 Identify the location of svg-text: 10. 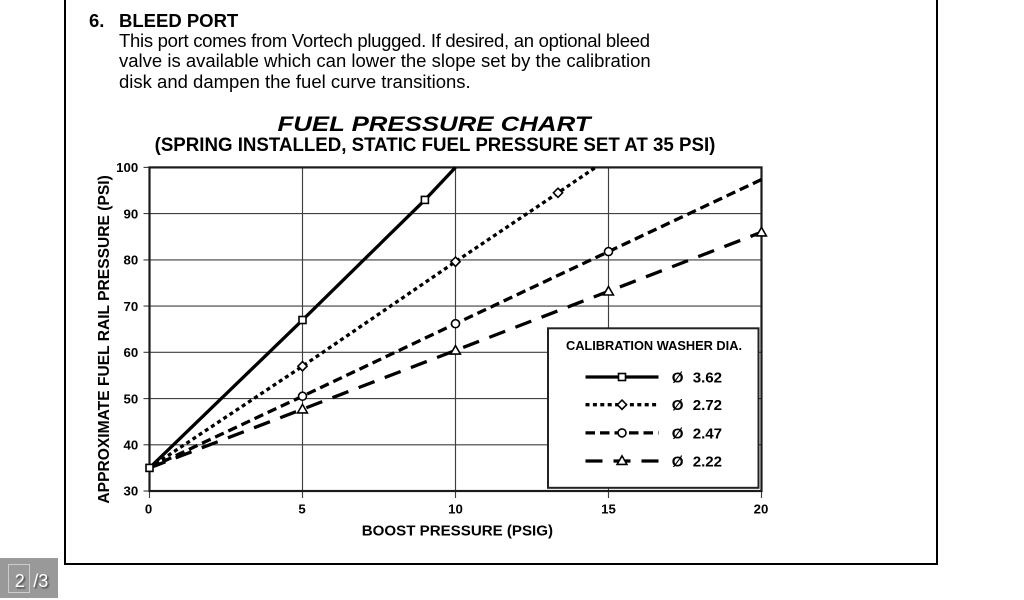
(455, 509).